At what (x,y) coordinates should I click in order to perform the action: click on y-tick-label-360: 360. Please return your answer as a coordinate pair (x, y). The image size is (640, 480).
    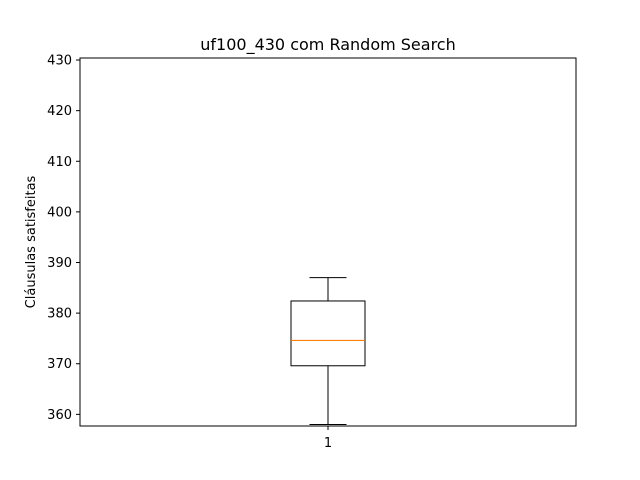
    Looking at the image, I should click on (59, 415).